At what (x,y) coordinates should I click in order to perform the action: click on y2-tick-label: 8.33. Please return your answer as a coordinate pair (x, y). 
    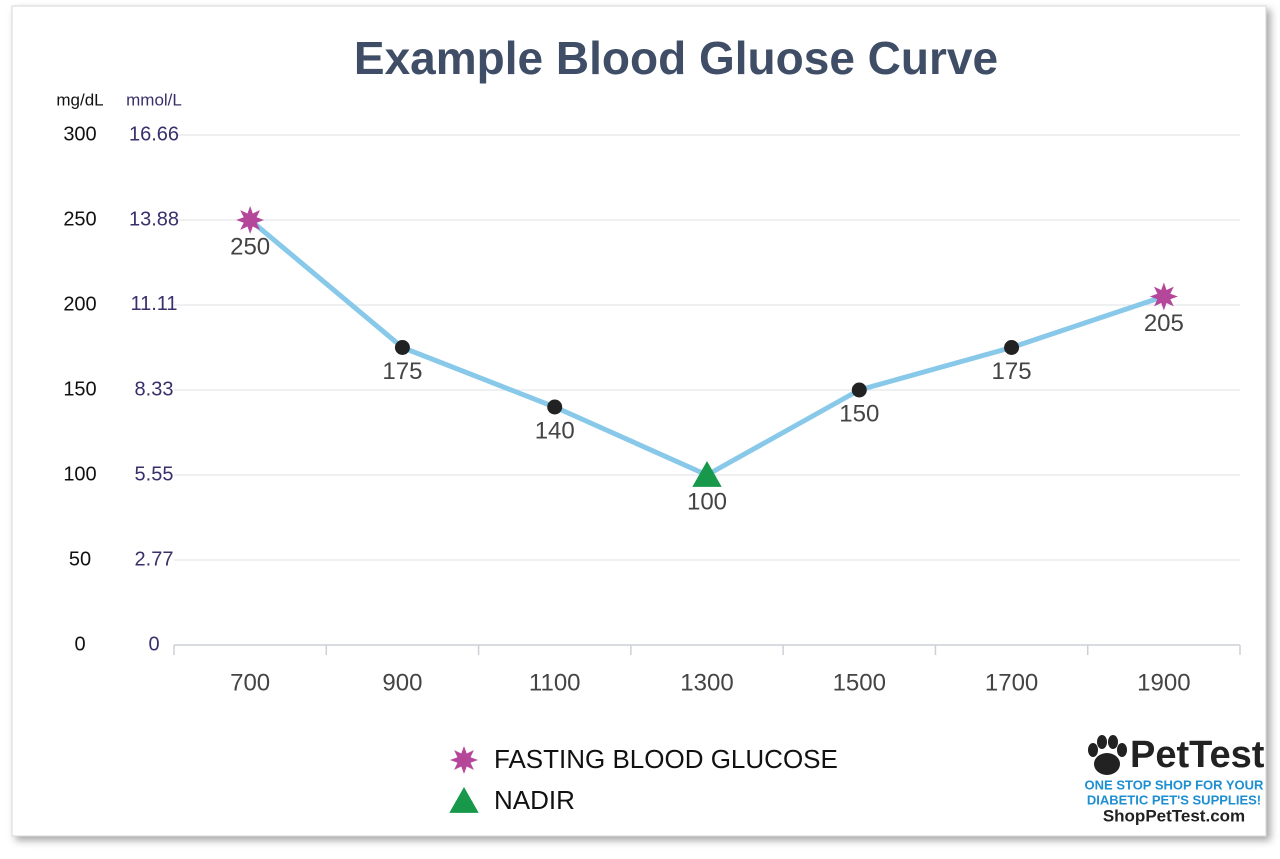
    Looking at the image, I should click on (154, 389).